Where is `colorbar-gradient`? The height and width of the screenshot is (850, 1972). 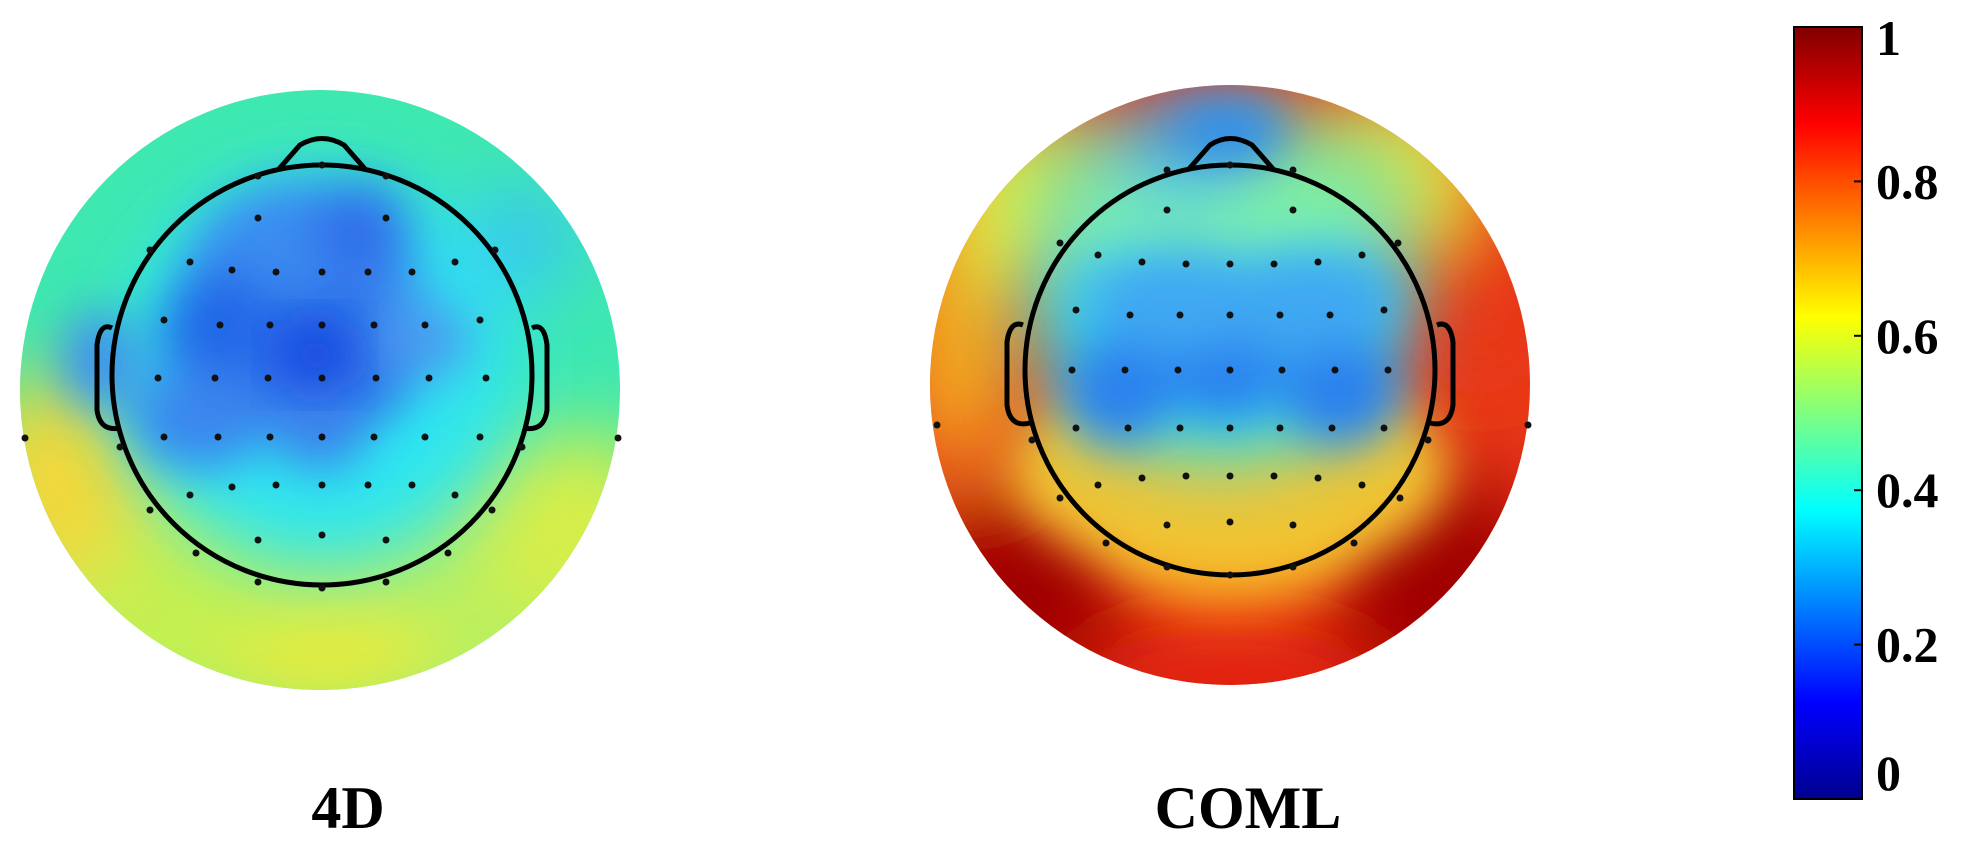
colorbar-gradient is located at coordinates (1828, 413).